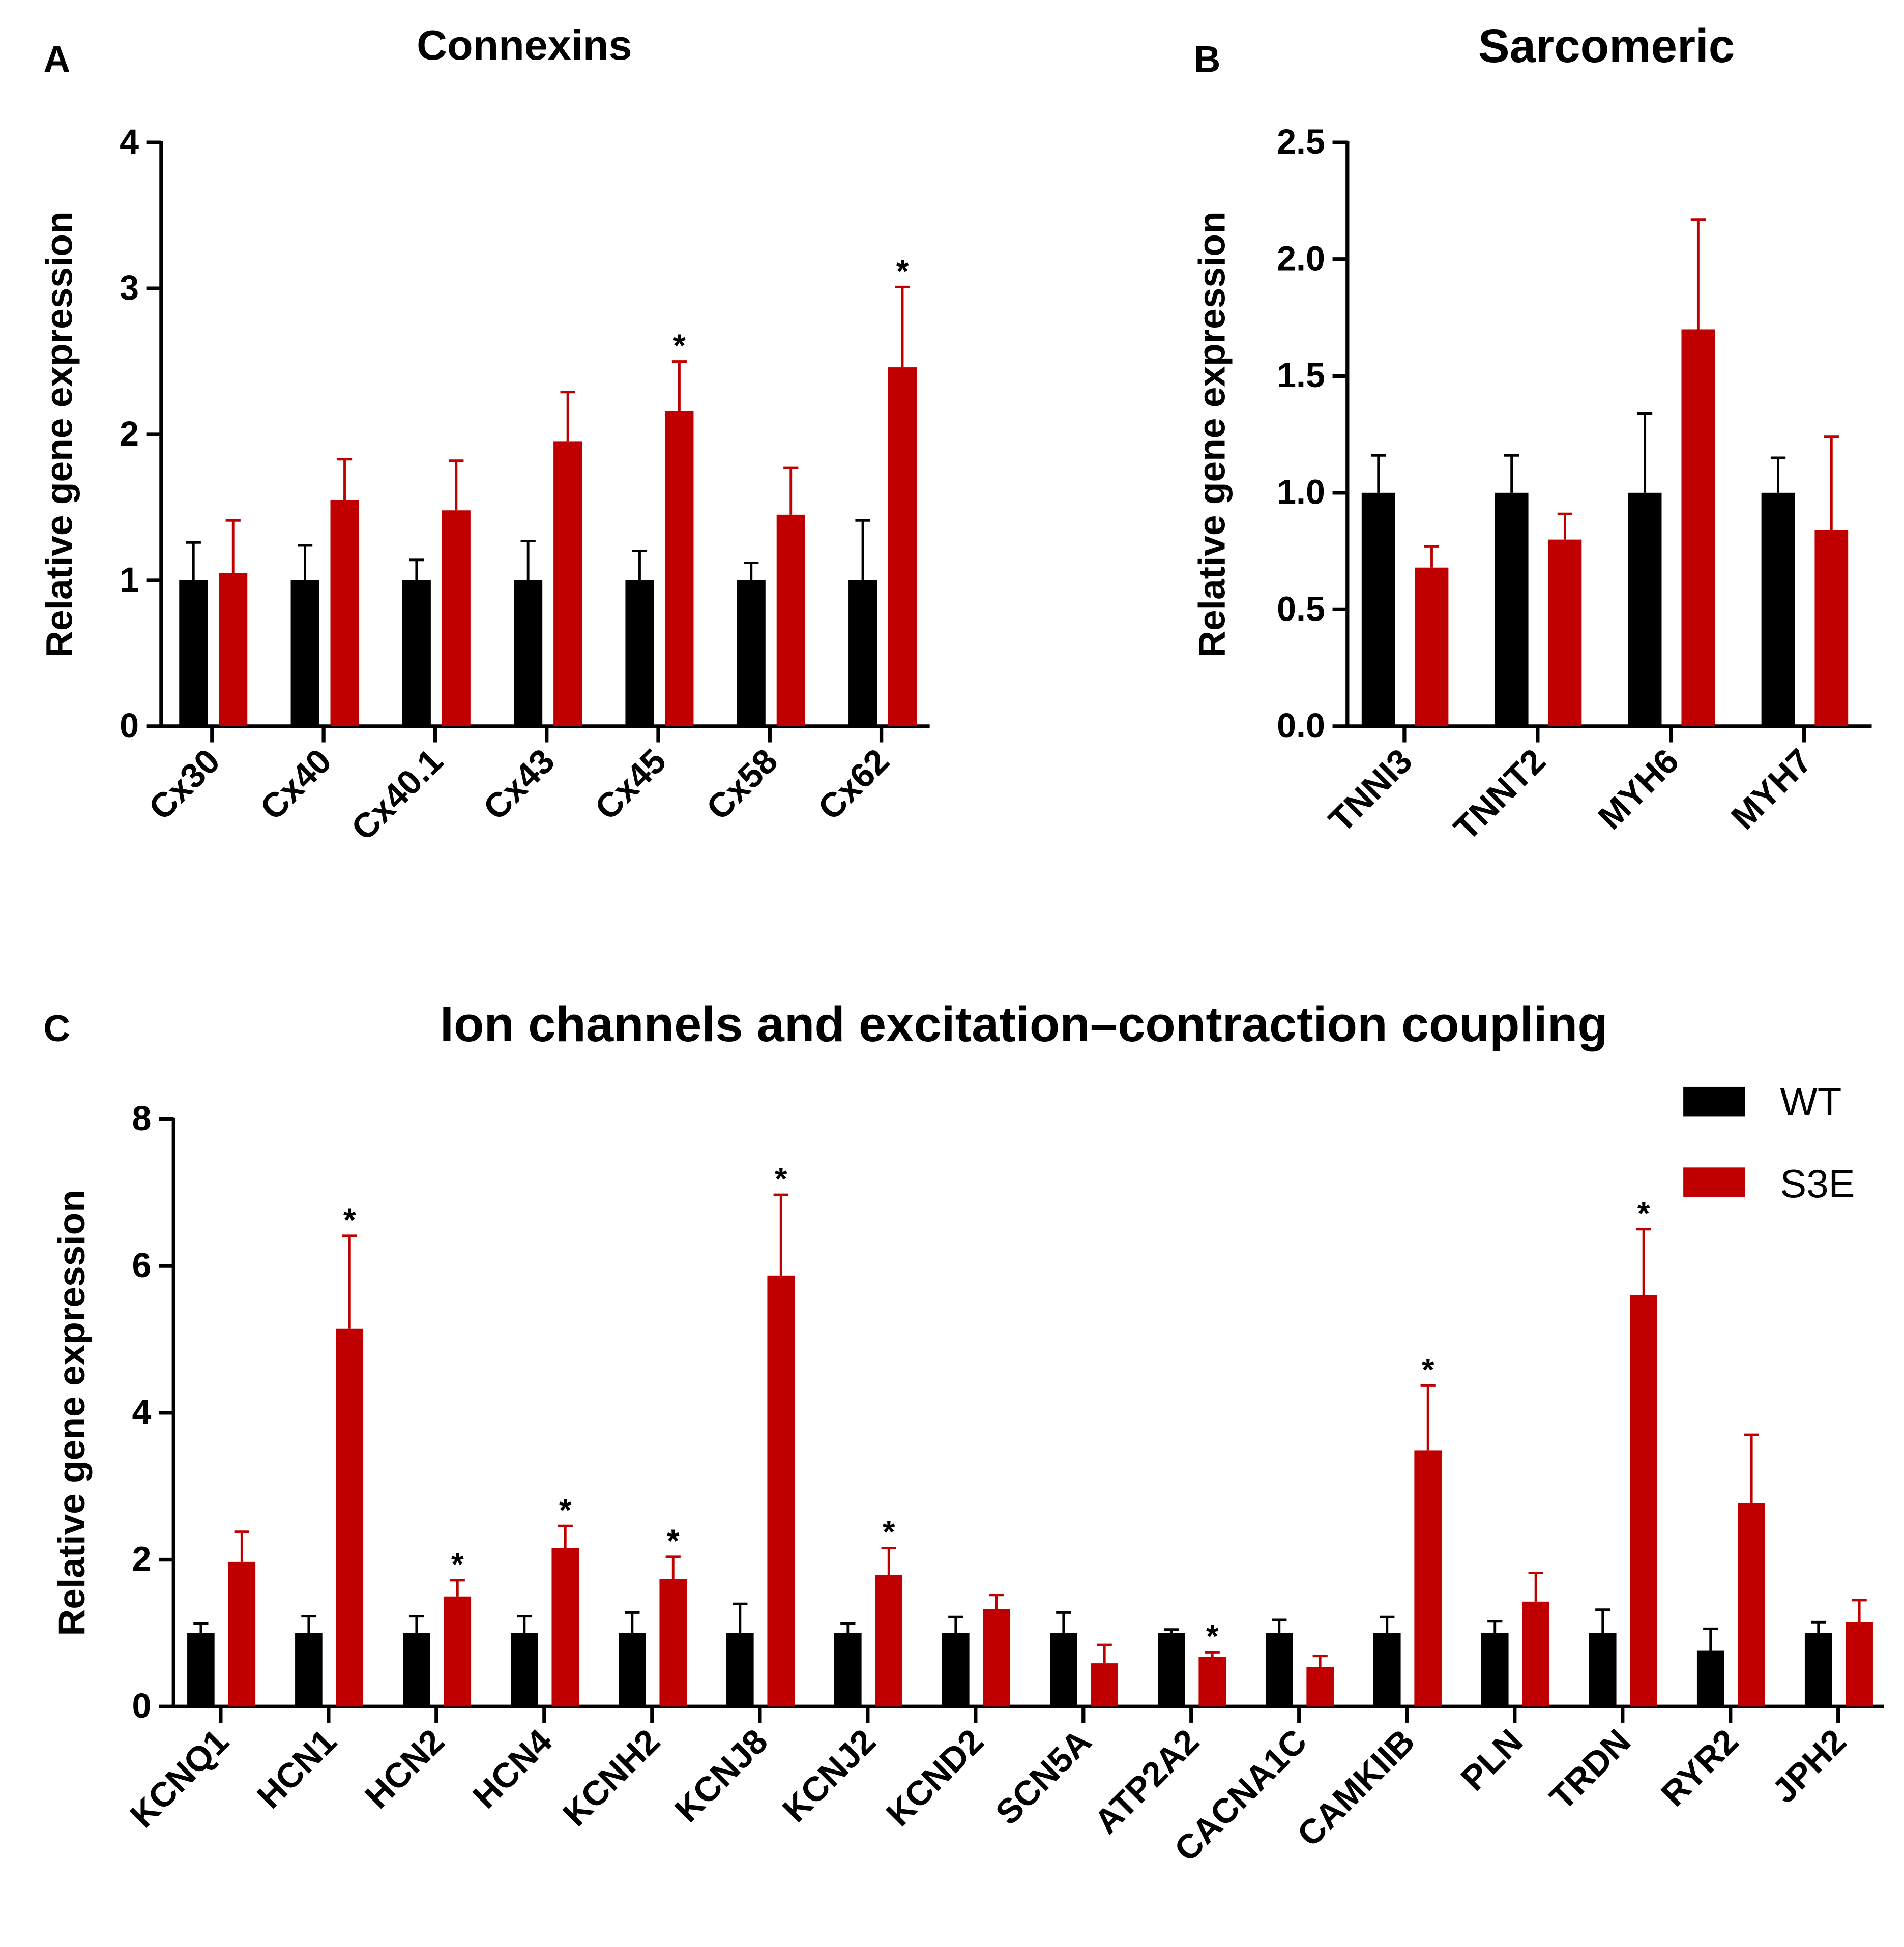 The image size is (1904, 1947). I want to click on x-tick-label: CAMKIIB, so click(1356, 1788).